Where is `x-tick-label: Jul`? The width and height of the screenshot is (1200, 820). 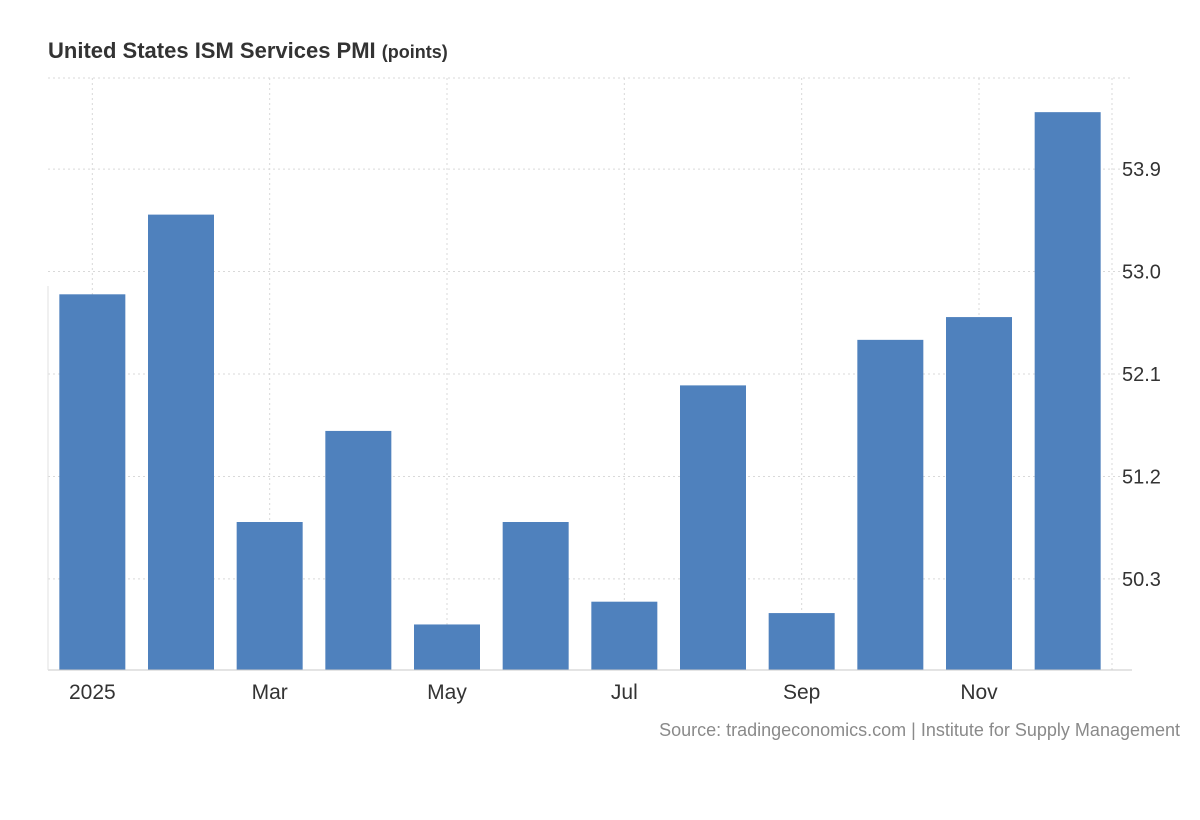
x-tick-label: Jul is located at coordinates (624, 692).